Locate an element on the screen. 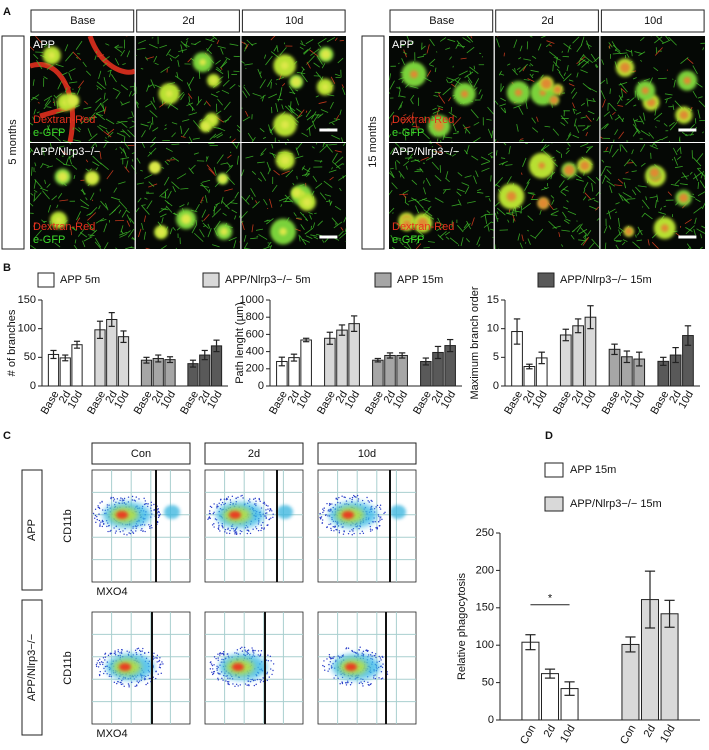 This screenshot has height=750, width=709. y-tick-label: 15 is located at coordinates (493, 300).